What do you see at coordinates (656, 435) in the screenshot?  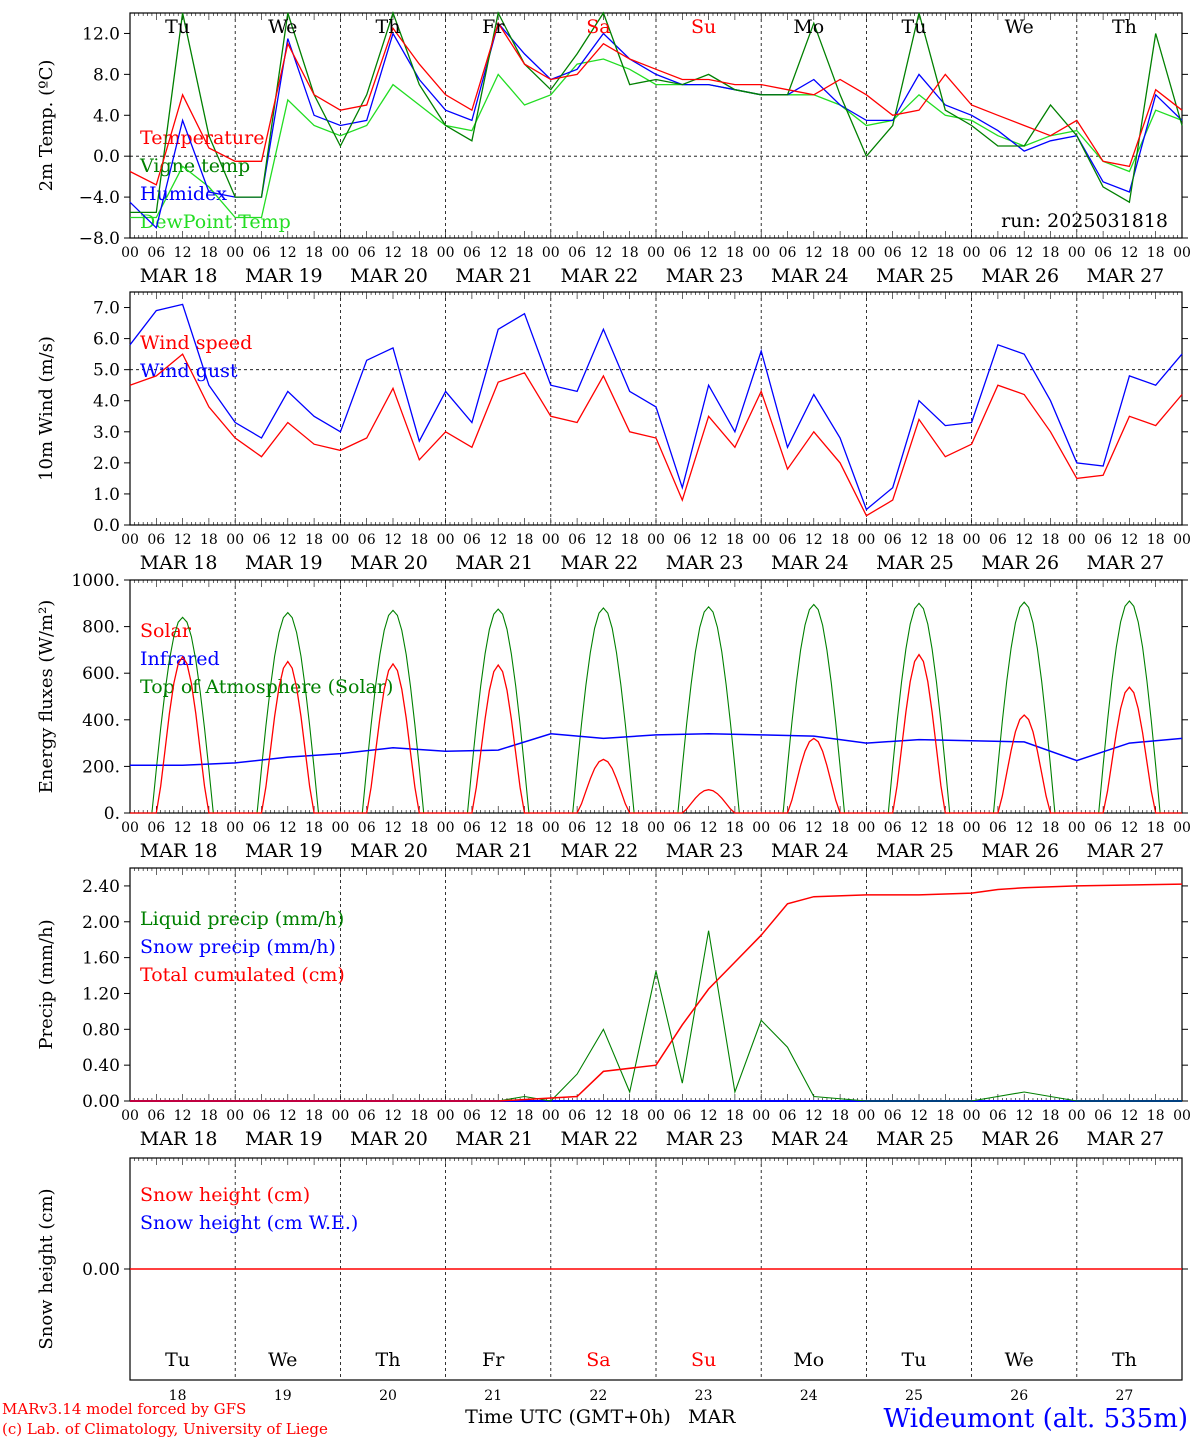 I see `wind-series-wind-speed` at bounding box center [656, 435].